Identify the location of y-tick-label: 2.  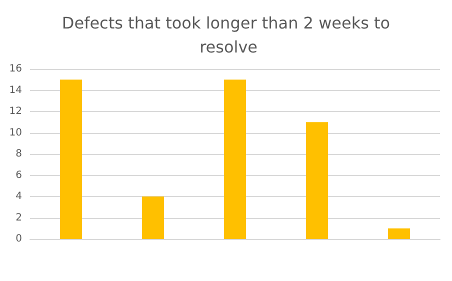
(19, 218).